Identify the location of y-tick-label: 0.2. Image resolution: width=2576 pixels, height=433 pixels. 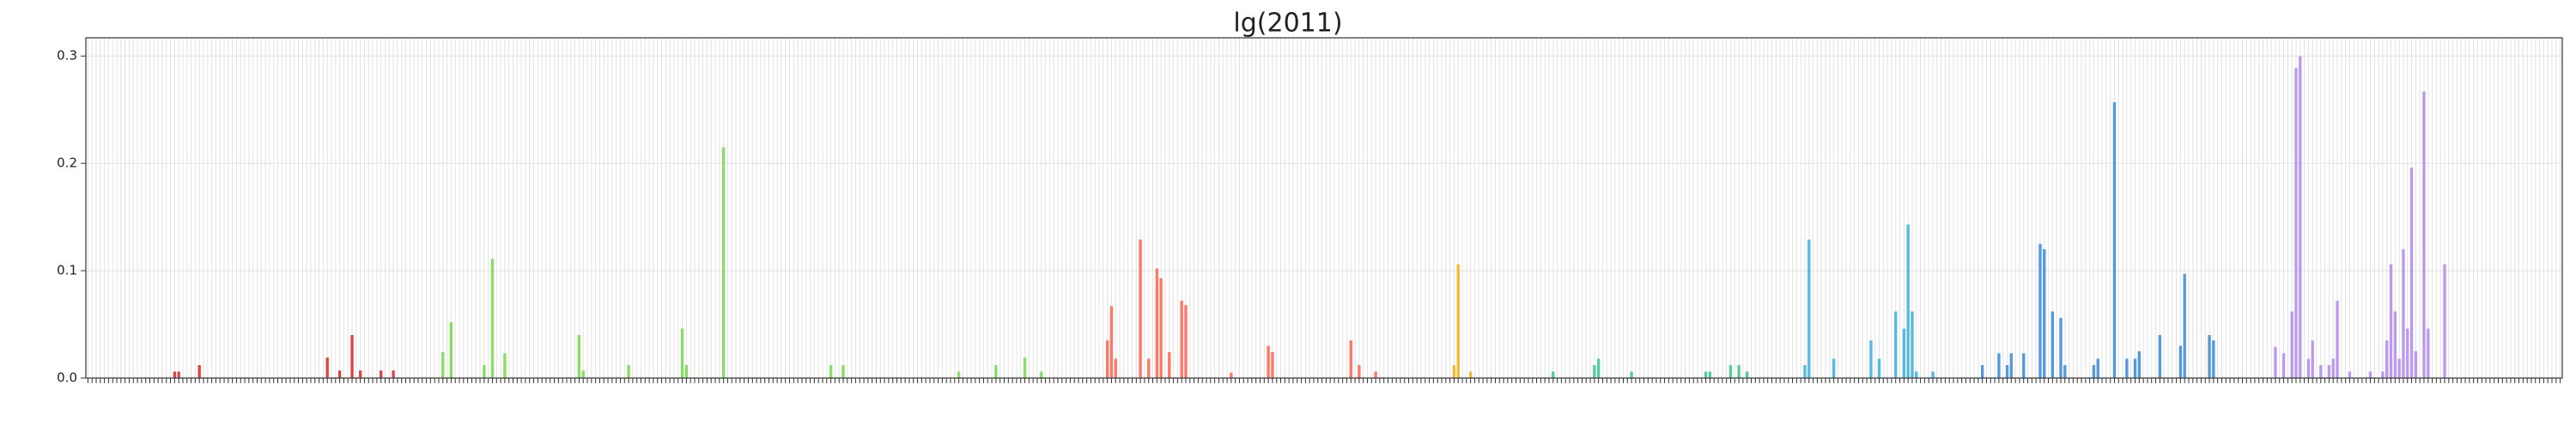
(67, 163).